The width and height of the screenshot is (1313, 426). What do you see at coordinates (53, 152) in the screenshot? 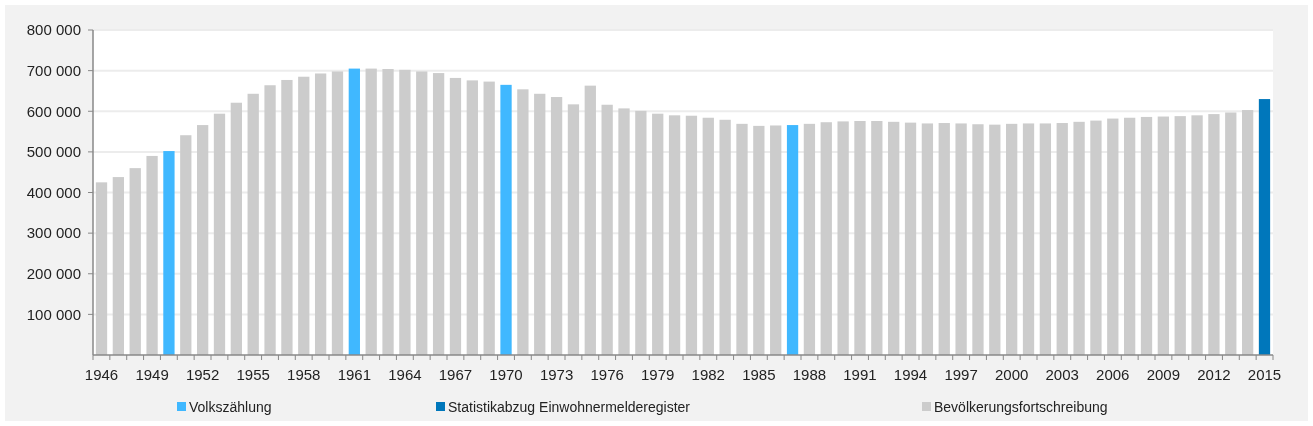
I see `y-tick-label: 500 000` at bounding box center [53, 152].